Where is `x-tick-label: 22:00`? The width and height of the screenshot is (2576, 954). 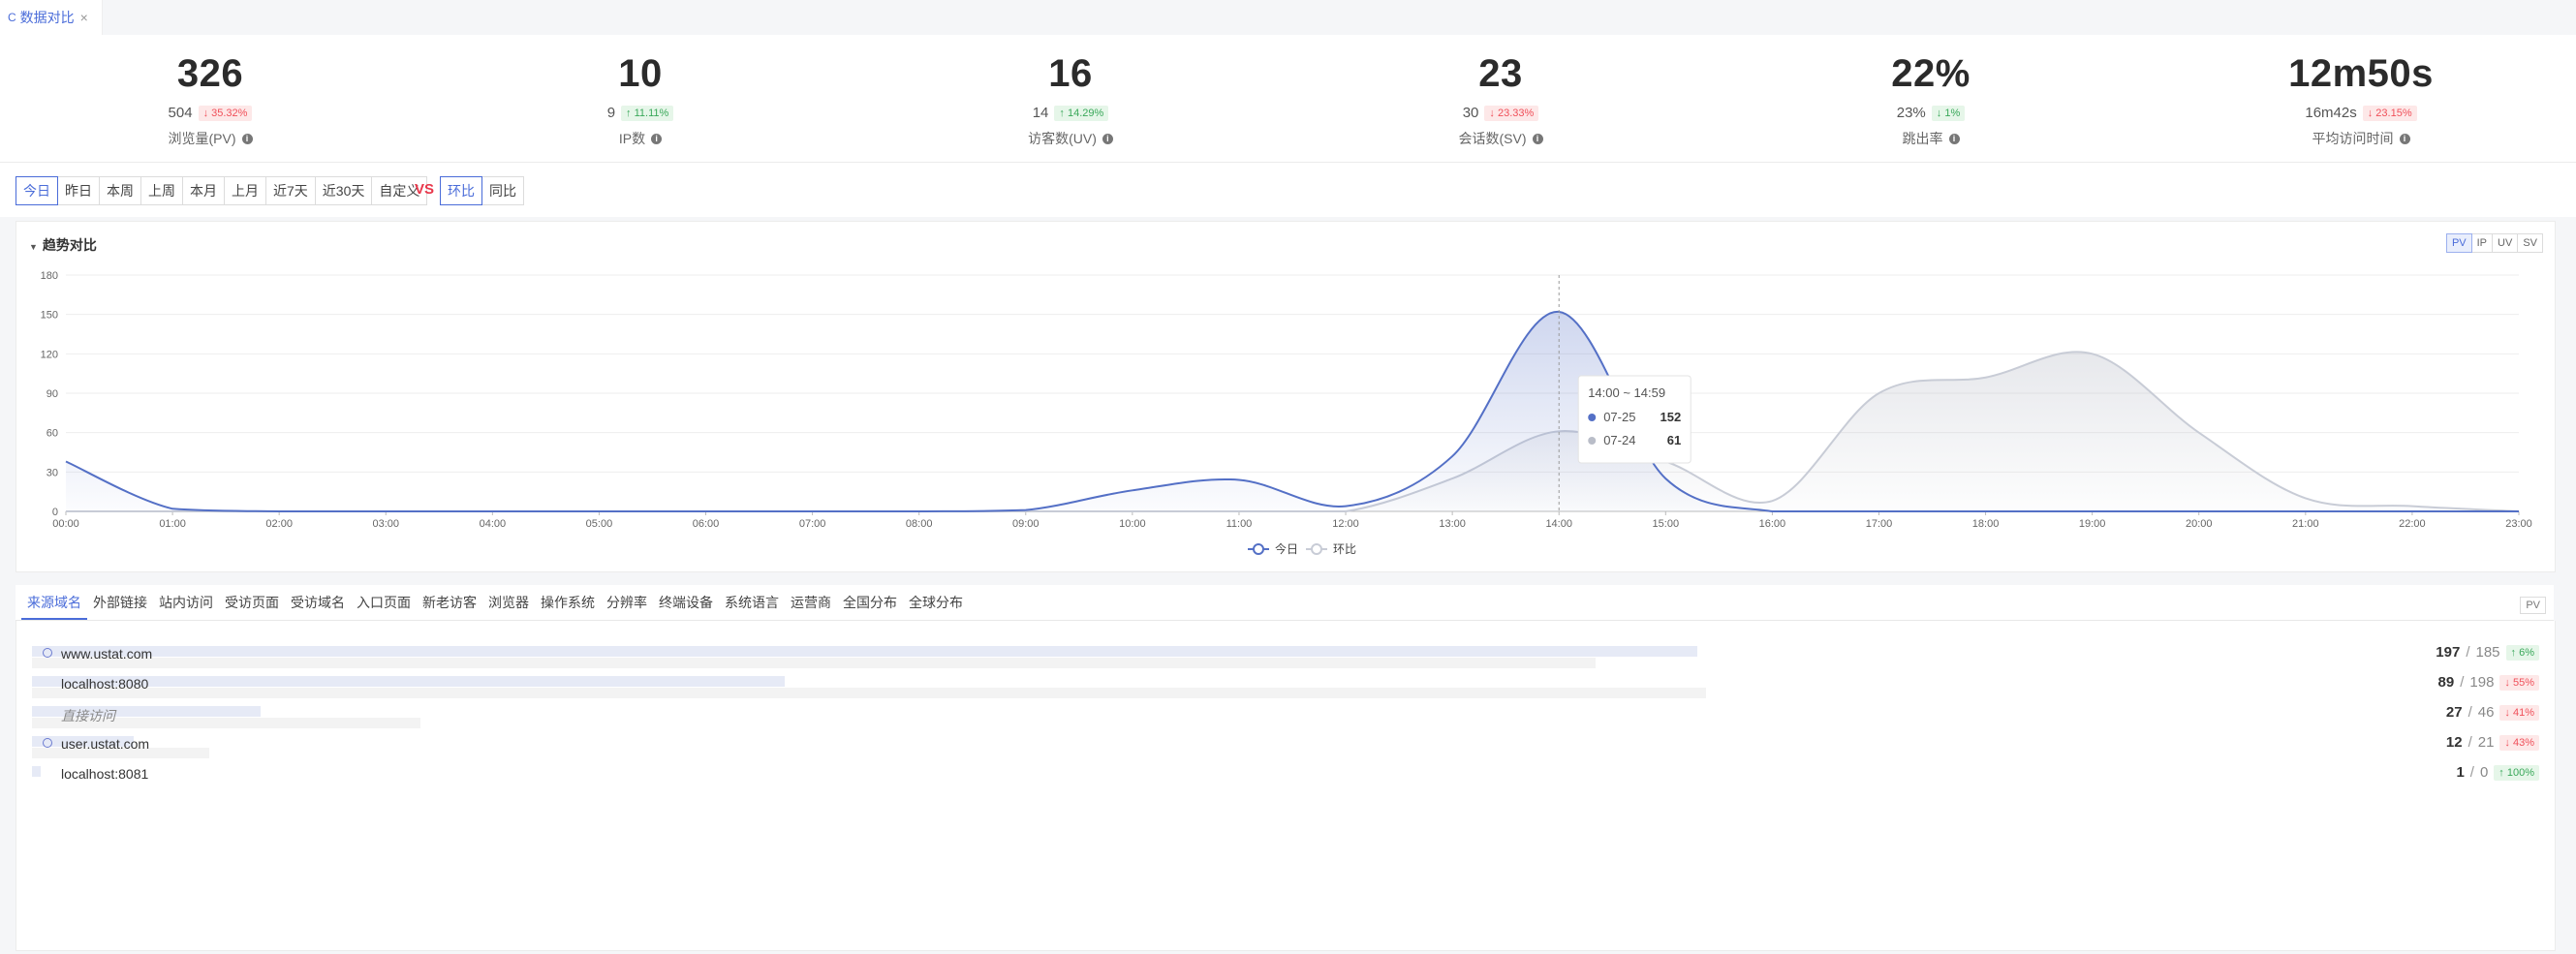 x-tick-label: 22:00 is located at coordinates (2412, 524).